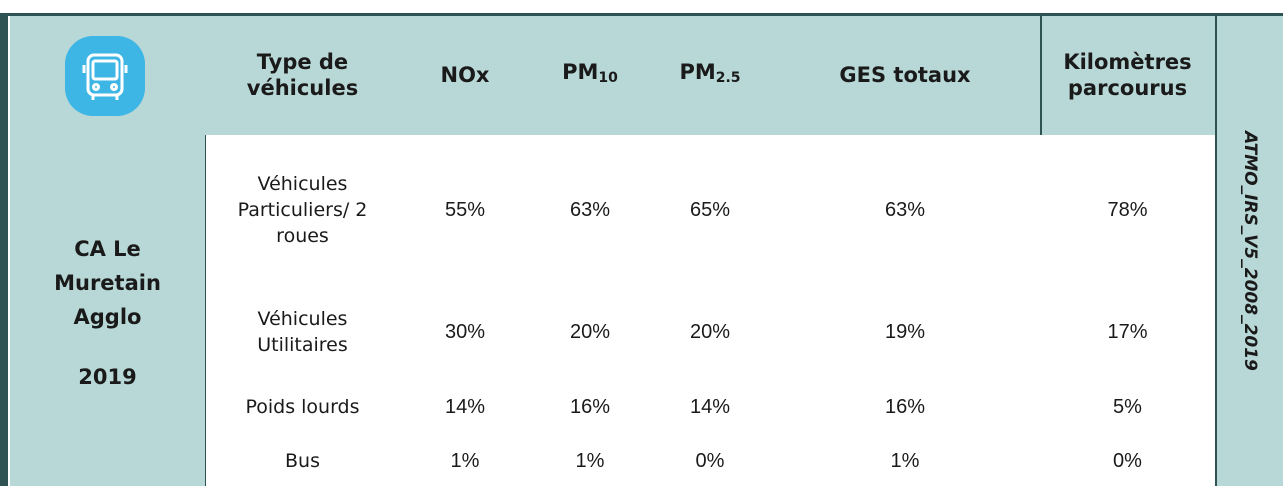 Image resolution: width=1283 pixels, height=486 pixels. What do you see at coordinates (4, 250) in the screenshot?
I see `left-border` at bounding box center [4, 250].